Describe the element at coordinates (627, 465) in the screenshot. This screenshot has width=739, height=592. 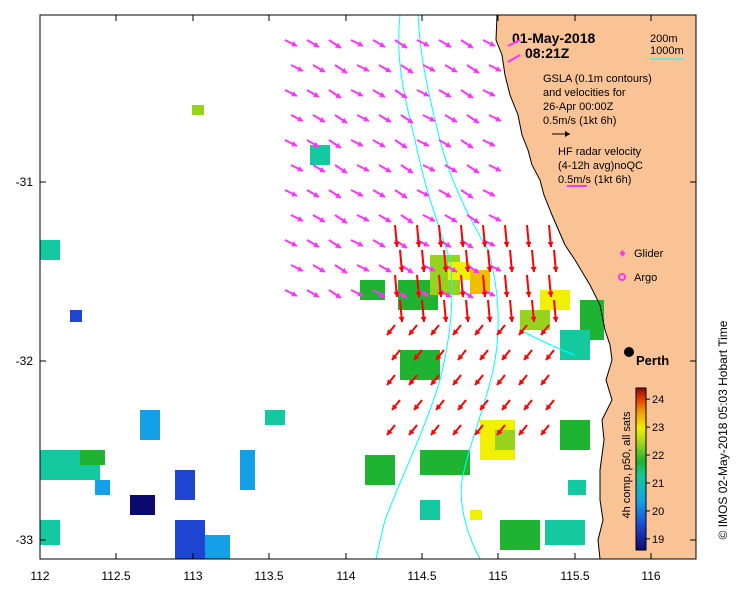
I see `colorbar-title: 4h comp, p50, all sats` at that location.